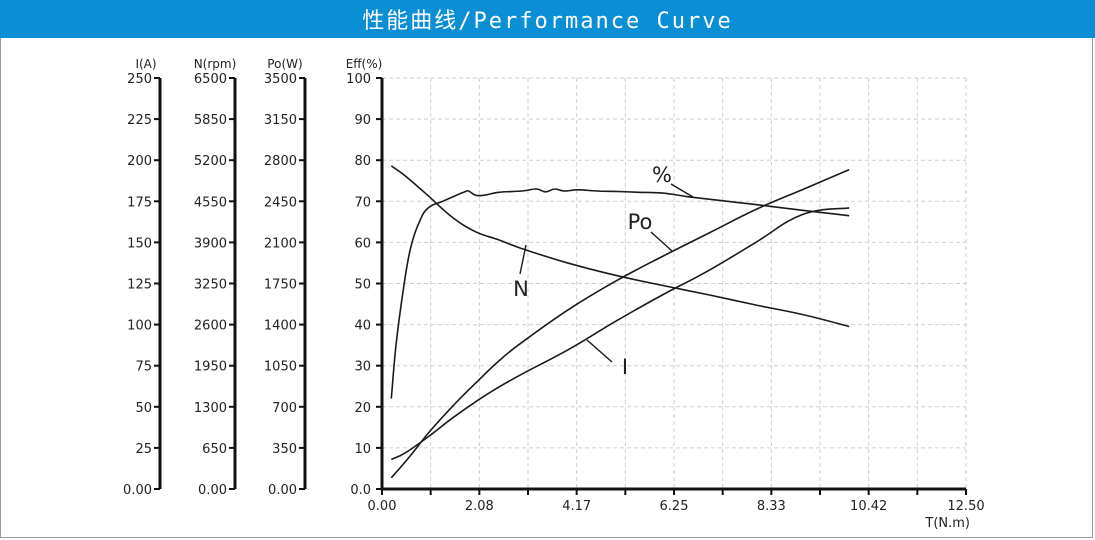  Describe the element at coordinates (521, 289) in the screenshot. I see `curve-label: N` at that location.